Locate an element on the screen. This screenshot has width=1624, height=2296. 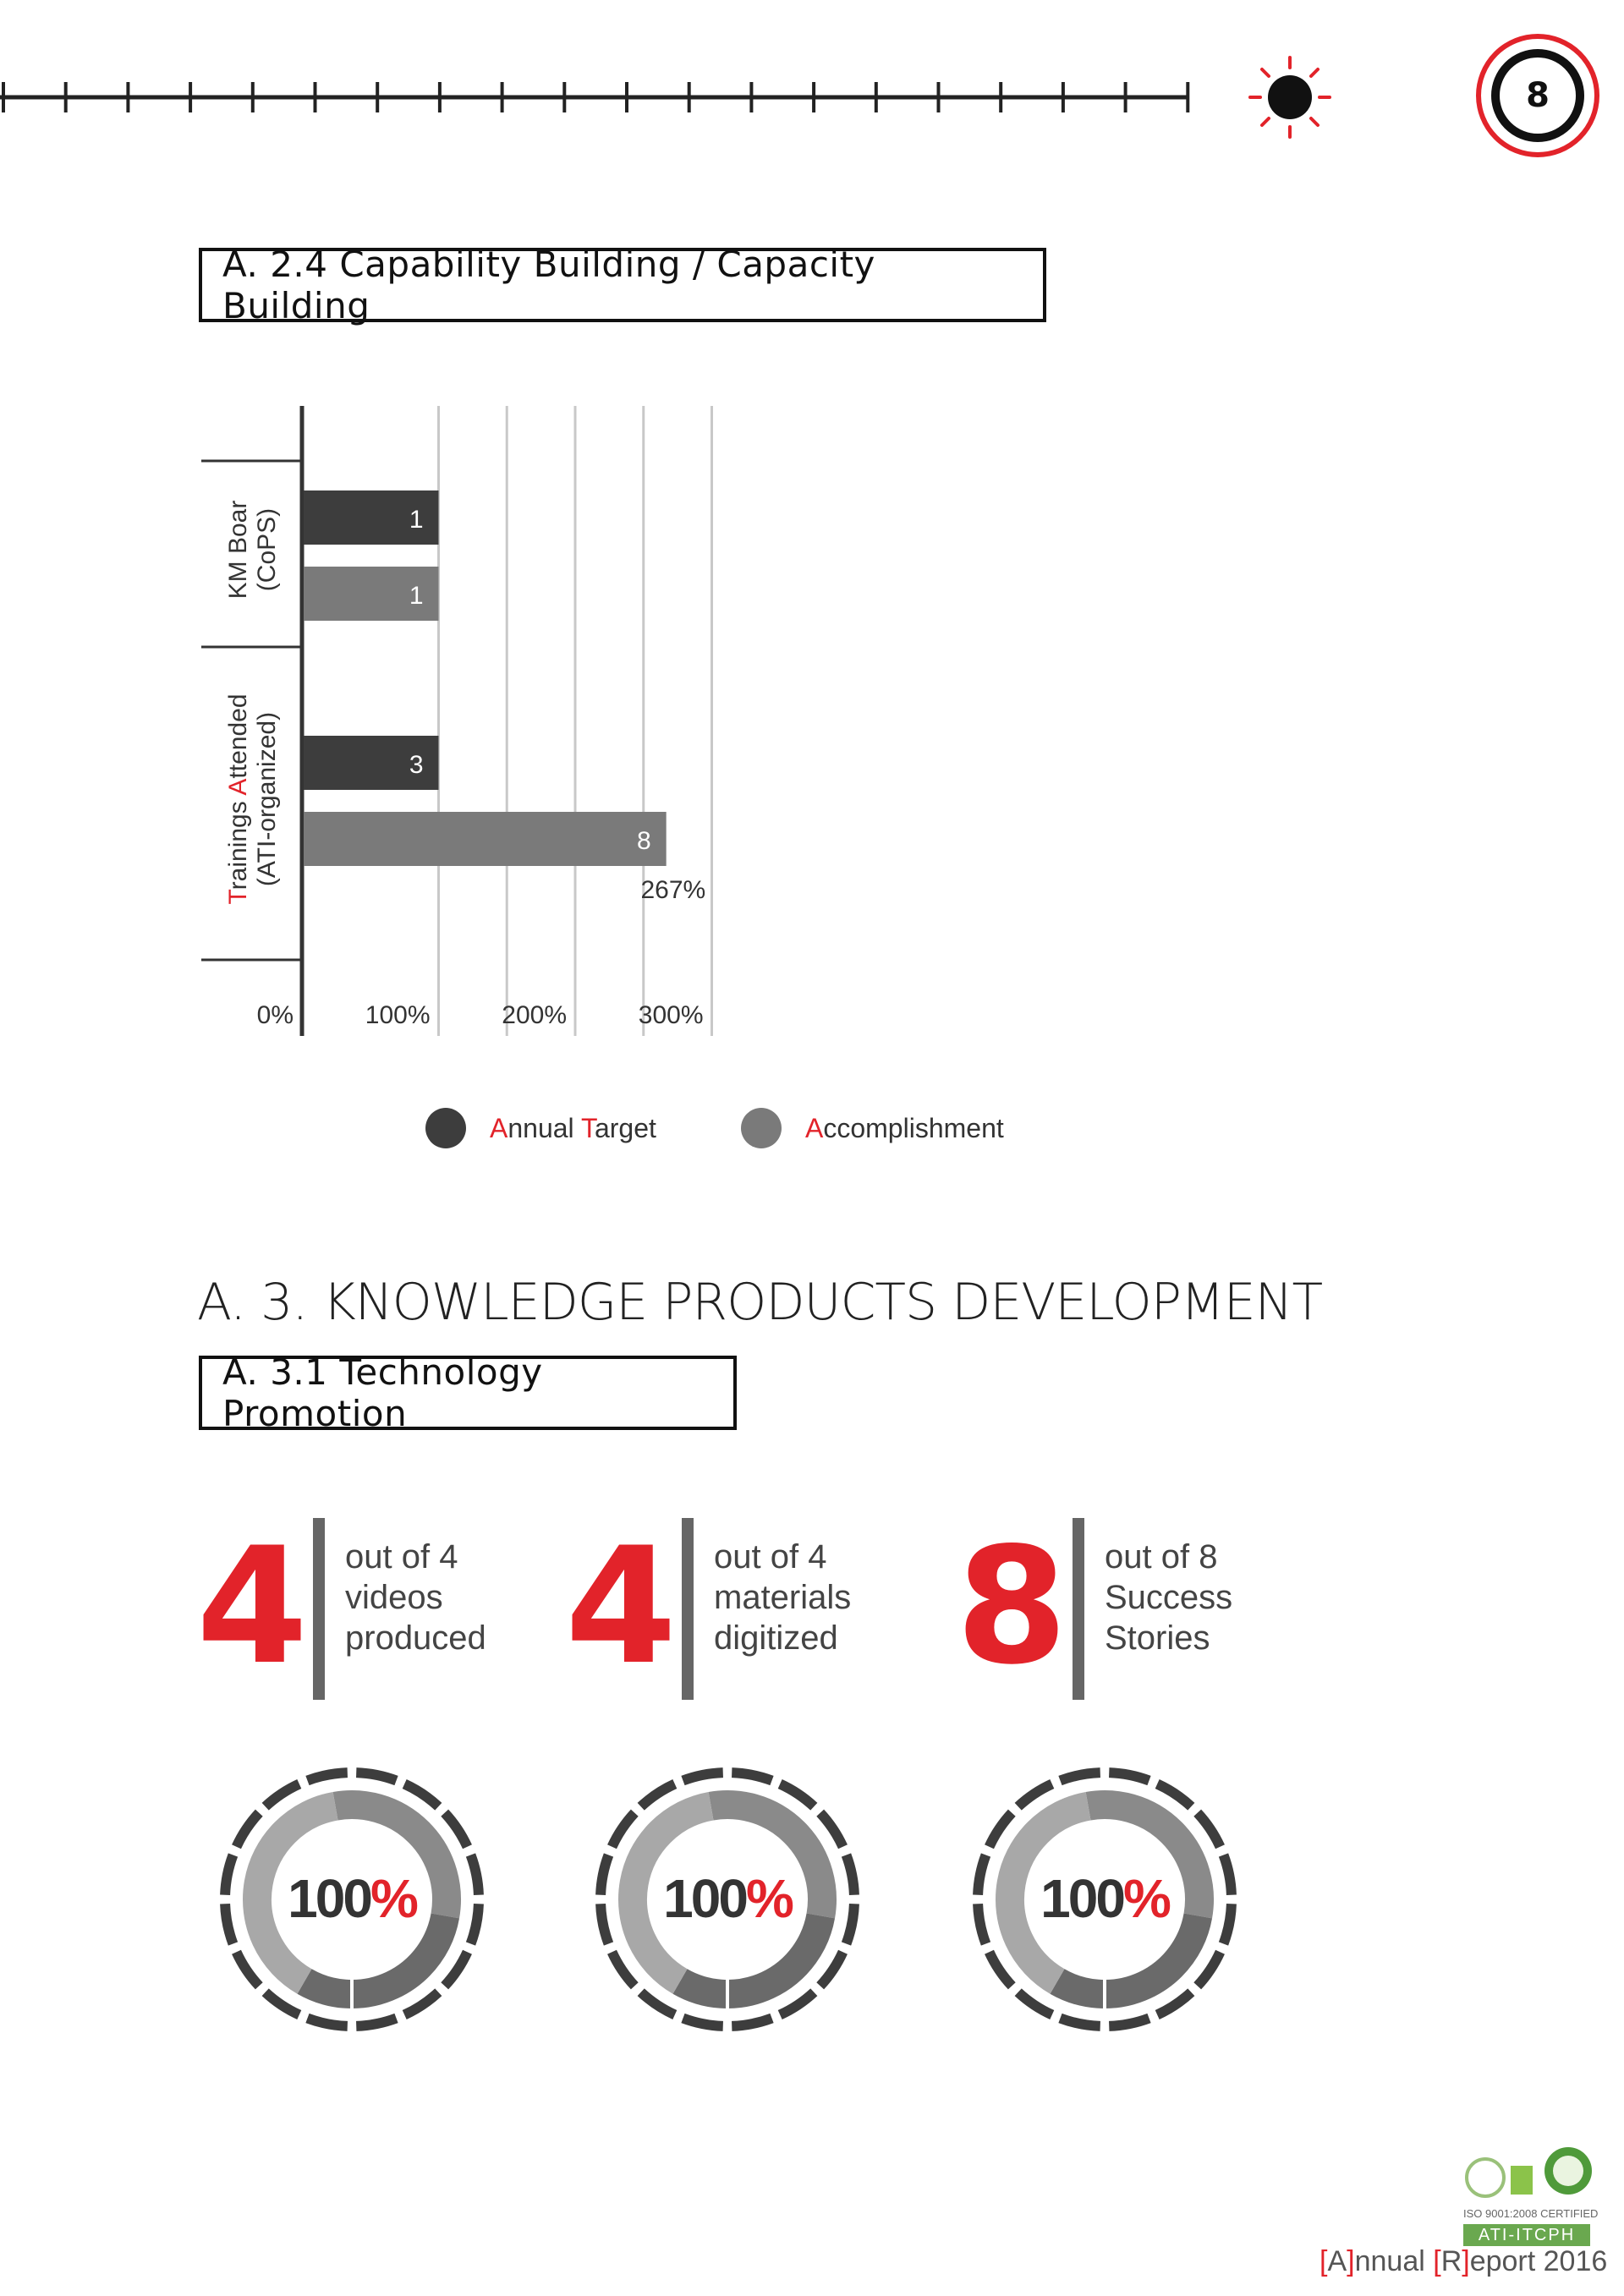
ati-logo-icon is located at coordinates (1529, 2172).